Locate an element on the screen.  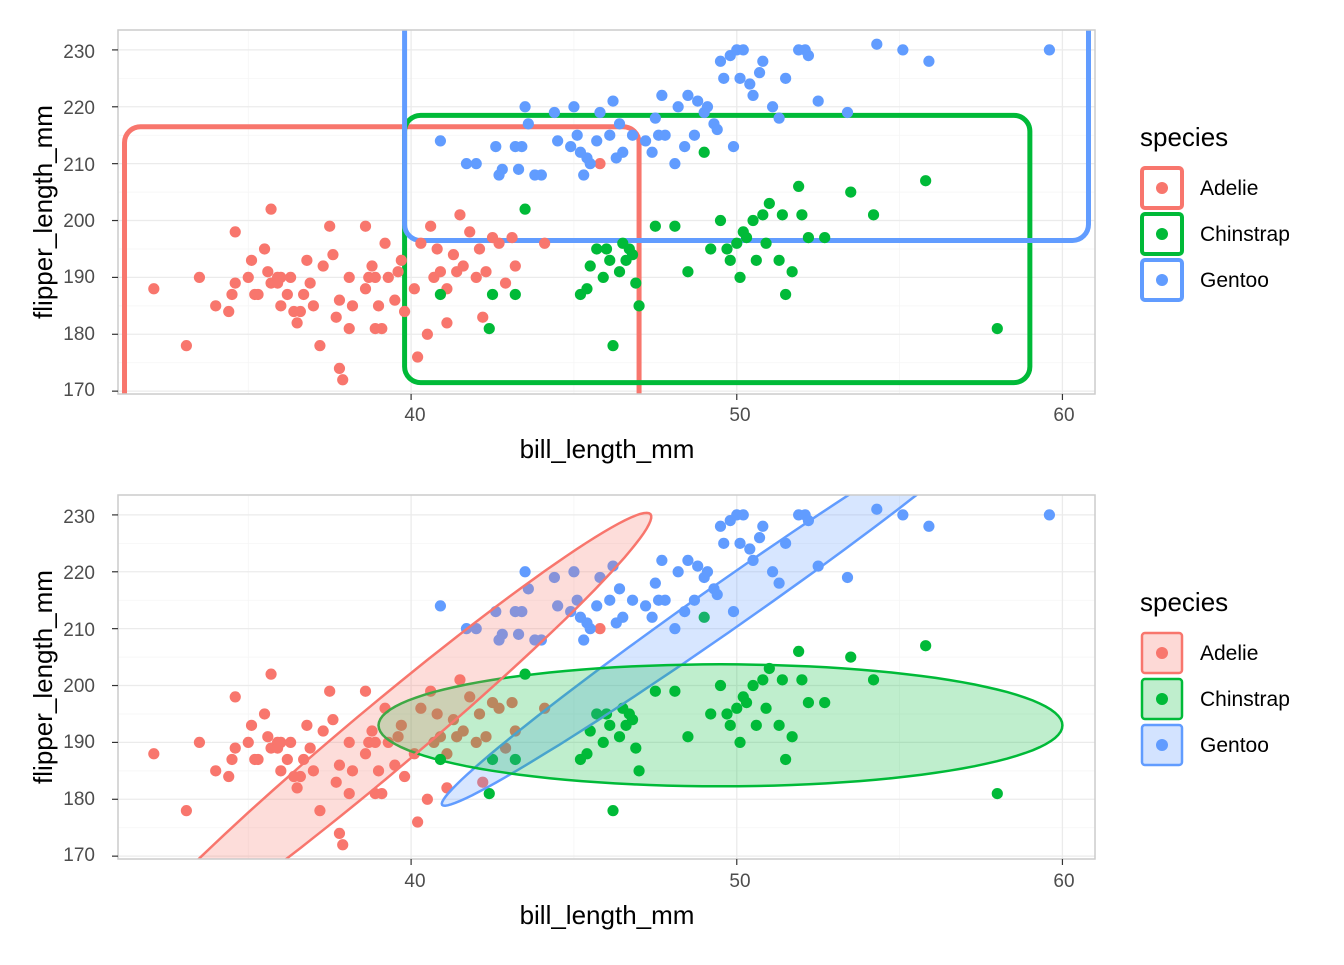
x-axis-title: bill_length_mm is located at coordinates (607, 449).